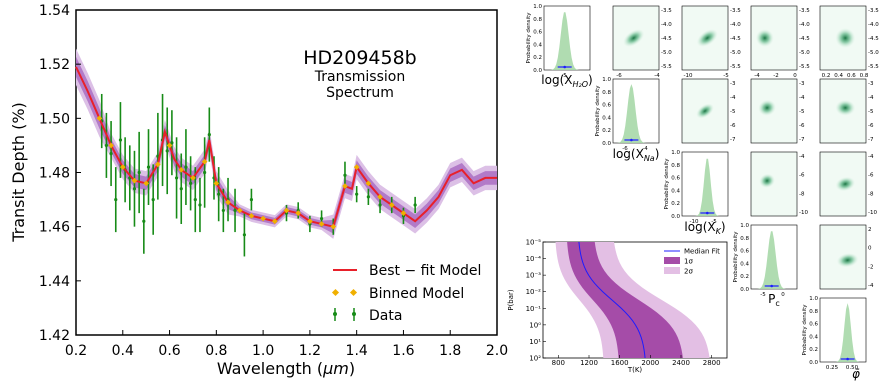  I want to click on tp-ytick-label: 10¹, so click(535, 342).